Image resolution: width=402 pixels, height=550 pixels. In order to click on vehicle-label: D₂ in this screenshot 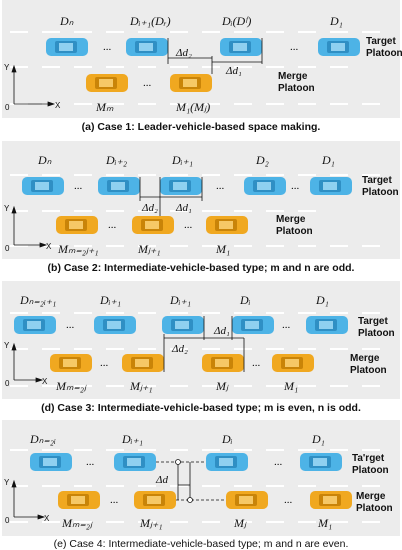, I will do `click(262, 160)`.